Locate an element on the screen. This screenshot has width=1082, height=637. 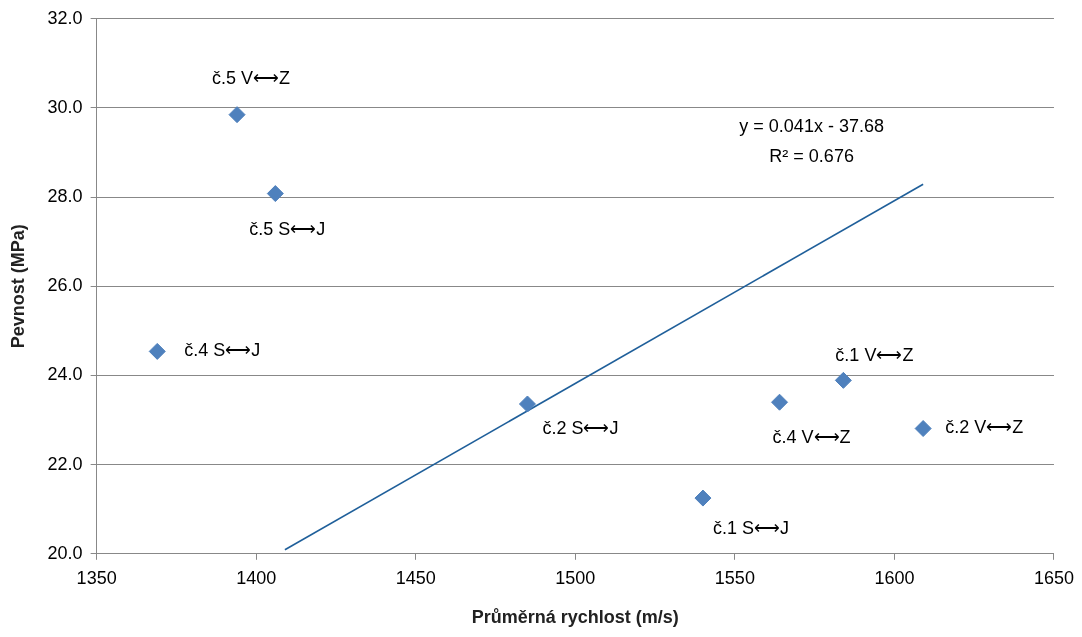
x-tick-label: 1450 is located at coordinates (415, 577).